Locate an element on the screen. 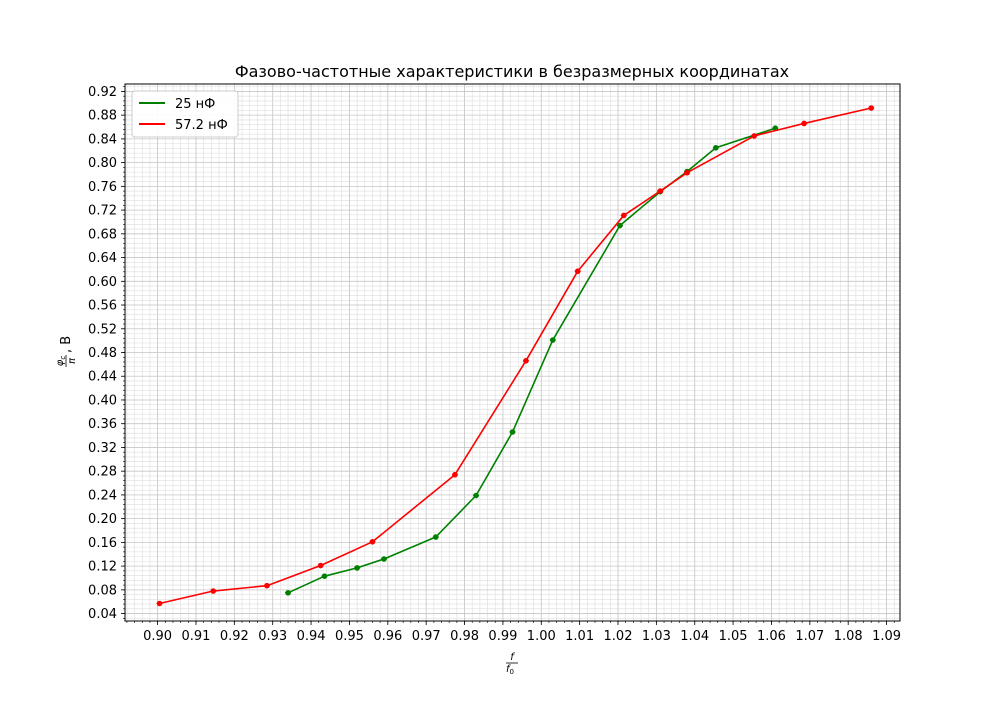  y-axis-label-suffix: , В is located at coordinates (66, 344).